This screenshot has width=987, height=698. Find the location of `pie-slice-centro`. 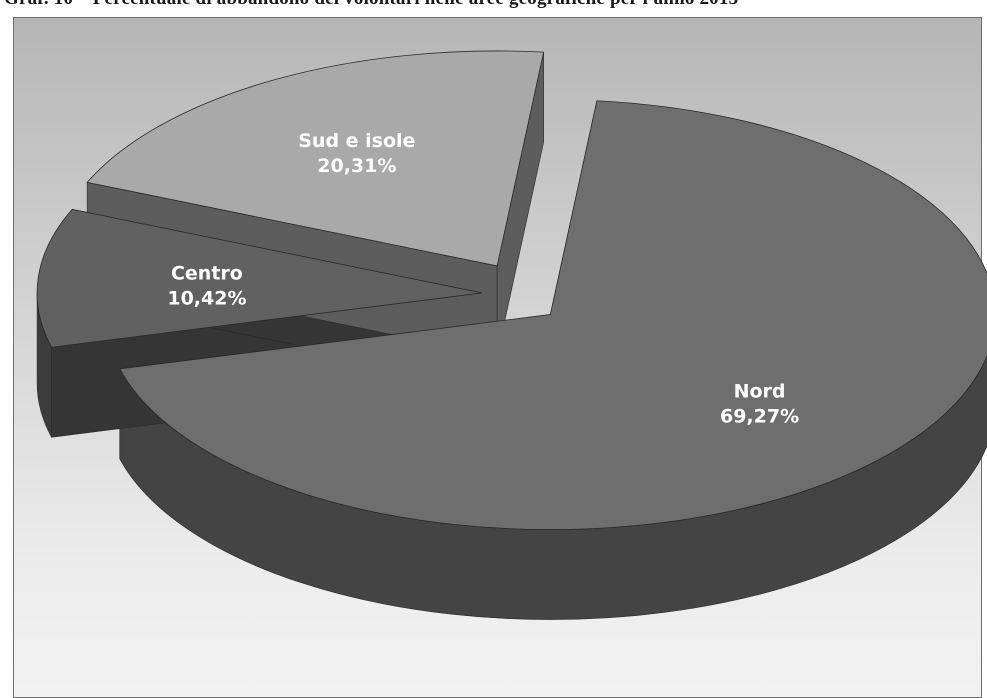

pie-slice-centro is located at coordinates (259, 278).